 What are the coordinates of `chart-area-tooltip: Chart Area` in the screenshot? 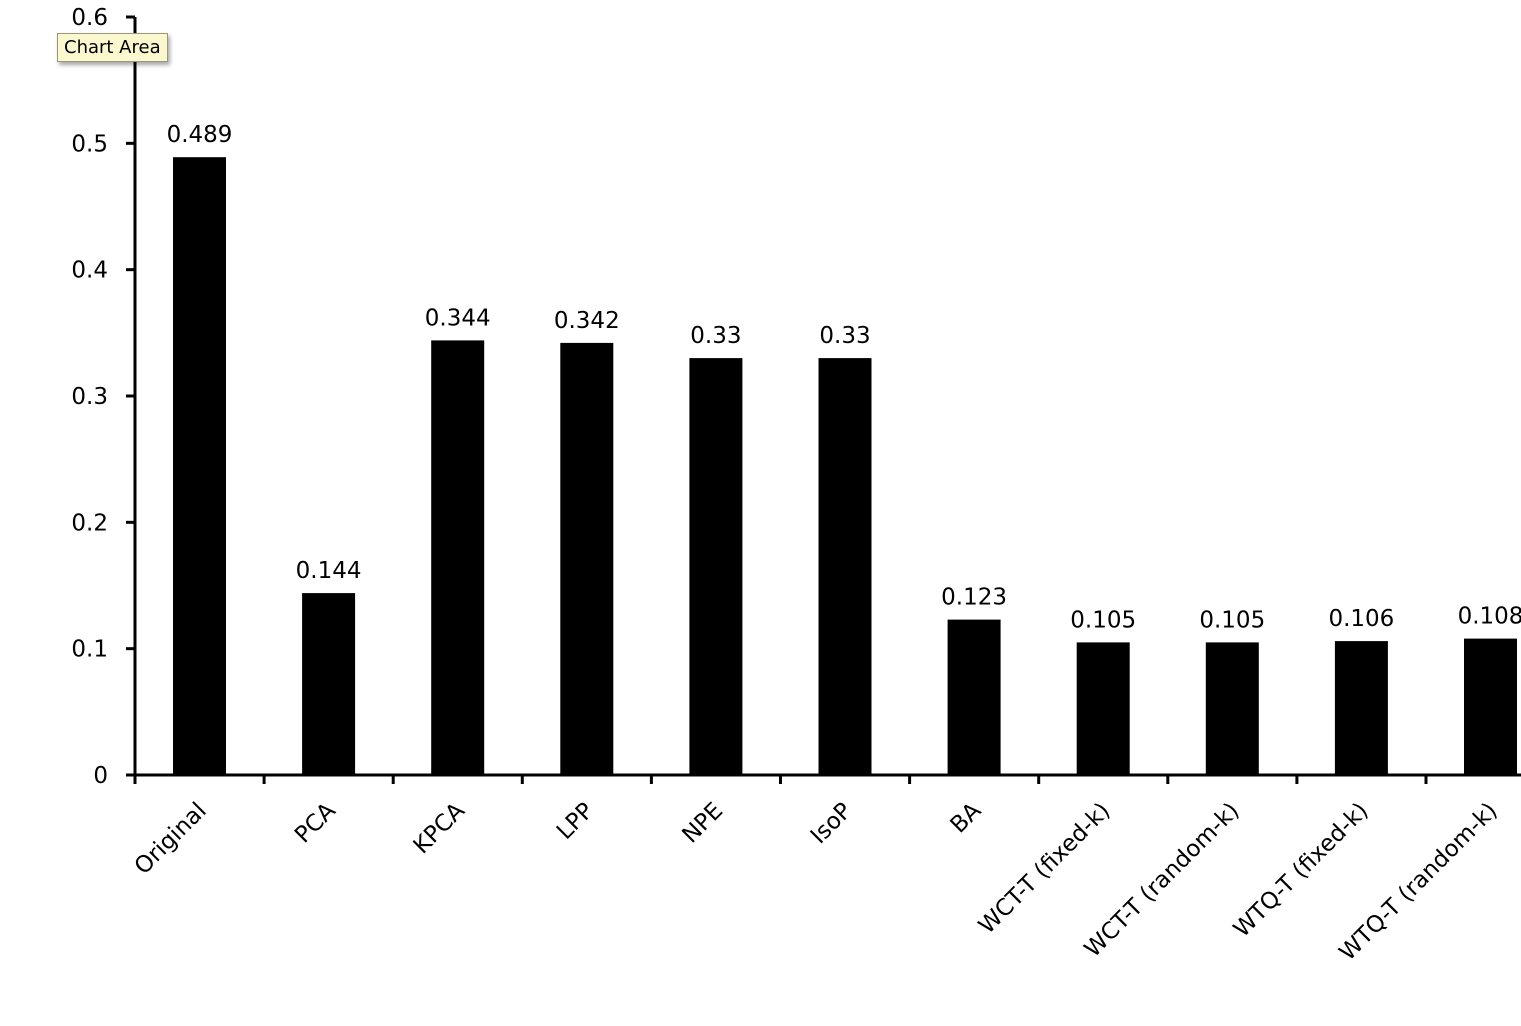 It's located at (112, 47).